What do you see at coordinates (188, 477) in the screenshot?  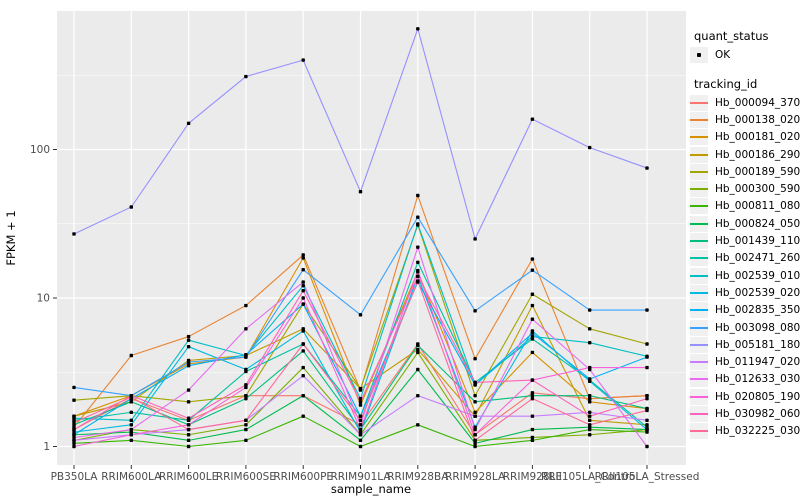 I see `x-tick-label: RRIM600LE` at bounding box center [188, 477].